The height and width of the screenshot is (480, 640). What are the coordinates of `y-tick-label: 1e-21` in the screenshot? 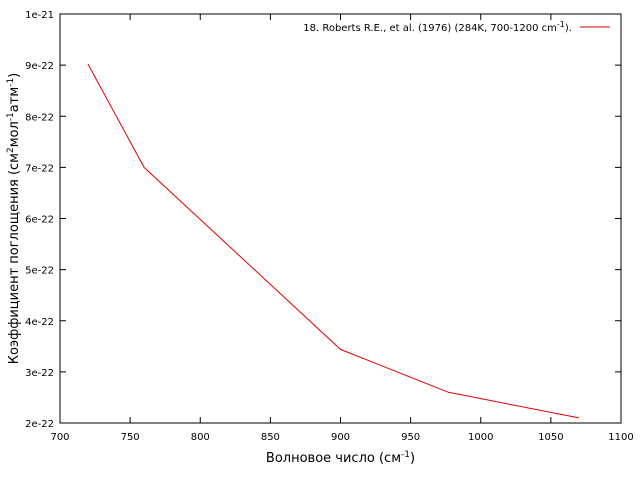 It's located at (39, 15).